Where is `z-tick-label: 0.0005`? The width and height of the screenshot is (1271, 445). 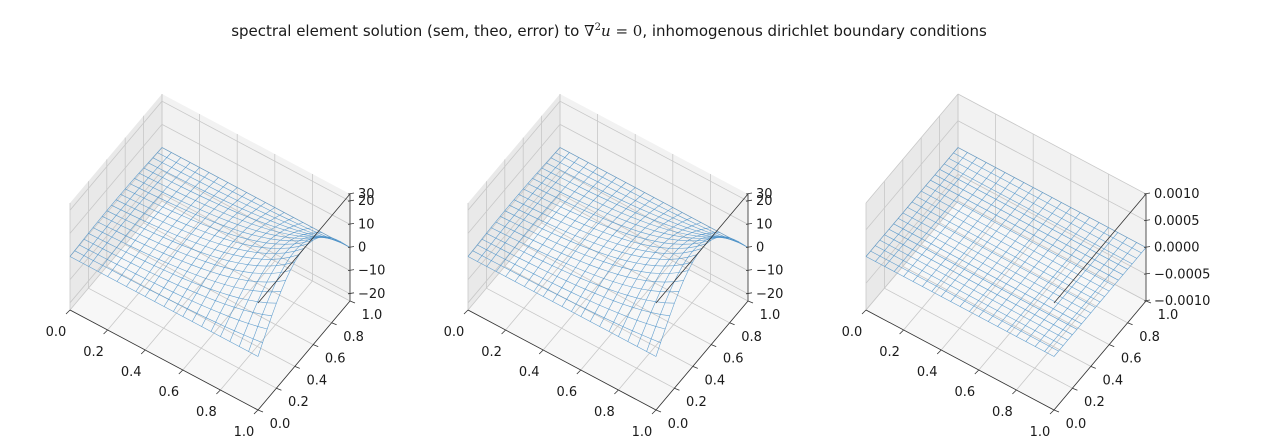 z-tick-label: 0.0005 is located at coordinates (1177, 221).